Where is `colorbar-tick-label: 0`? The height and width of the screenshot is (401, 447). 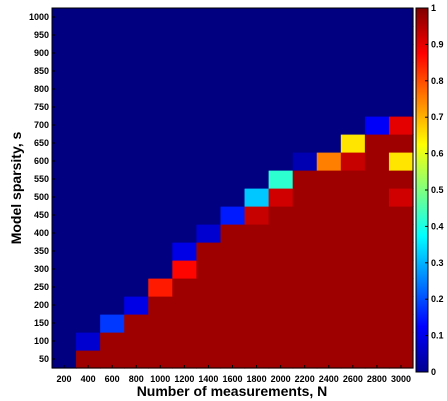 colorbar-tick-label: 0 is located at coordinates (433, 372).